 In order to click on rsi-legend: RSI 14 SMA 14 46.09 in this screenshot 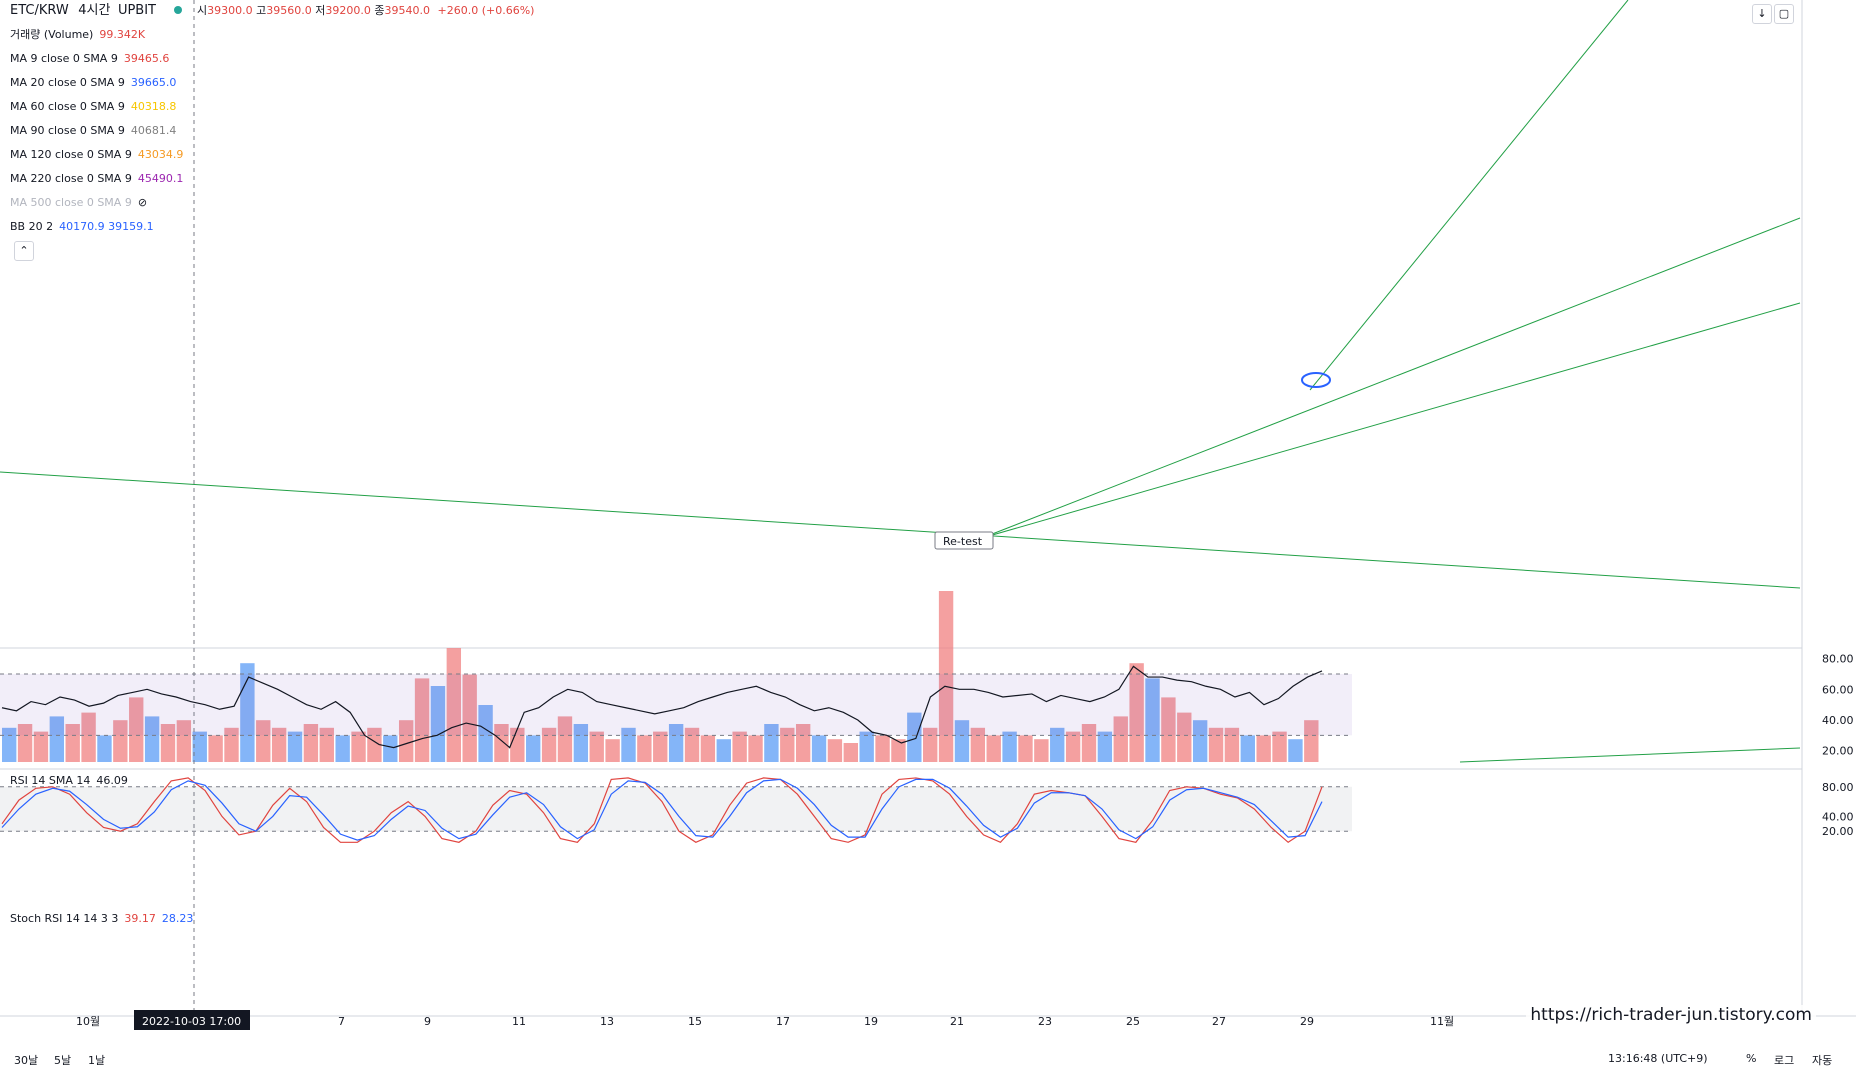, I will do `click(69, 781)`.